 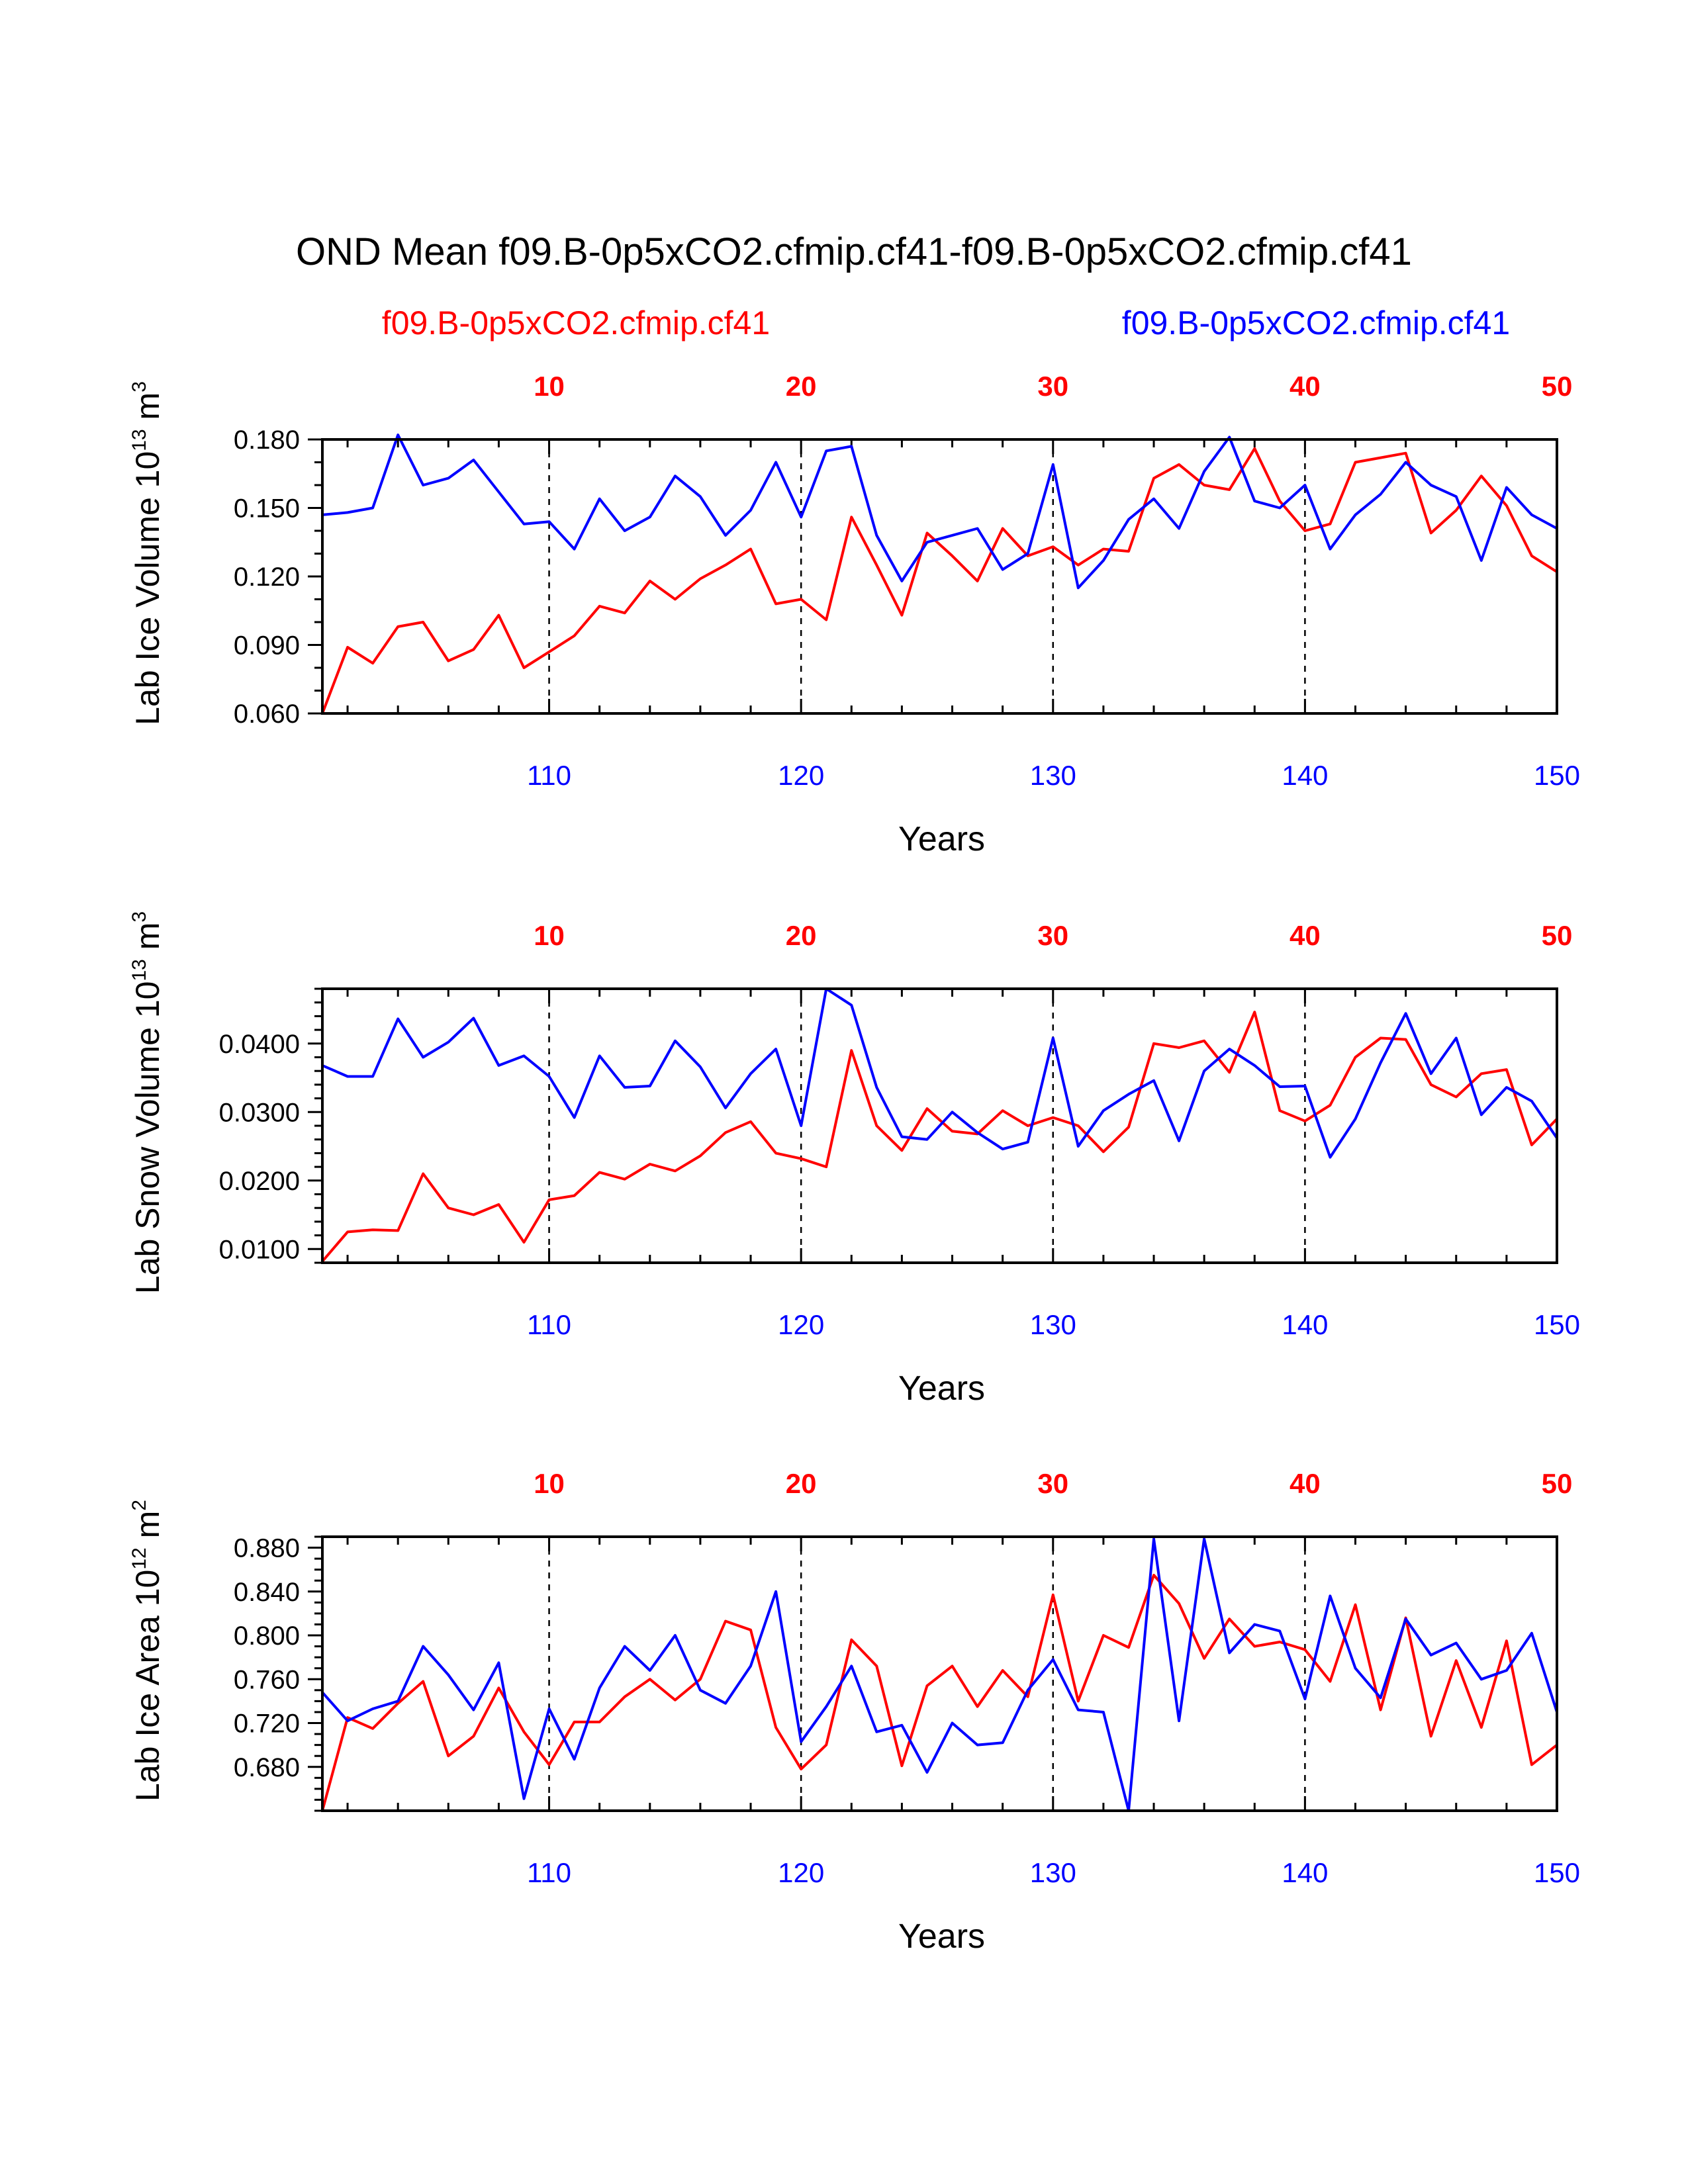 What do you see at coordinates (267, 714) in the screenshot?
I see `y-tick-label: 0.060` at bounding box center [267, 714].